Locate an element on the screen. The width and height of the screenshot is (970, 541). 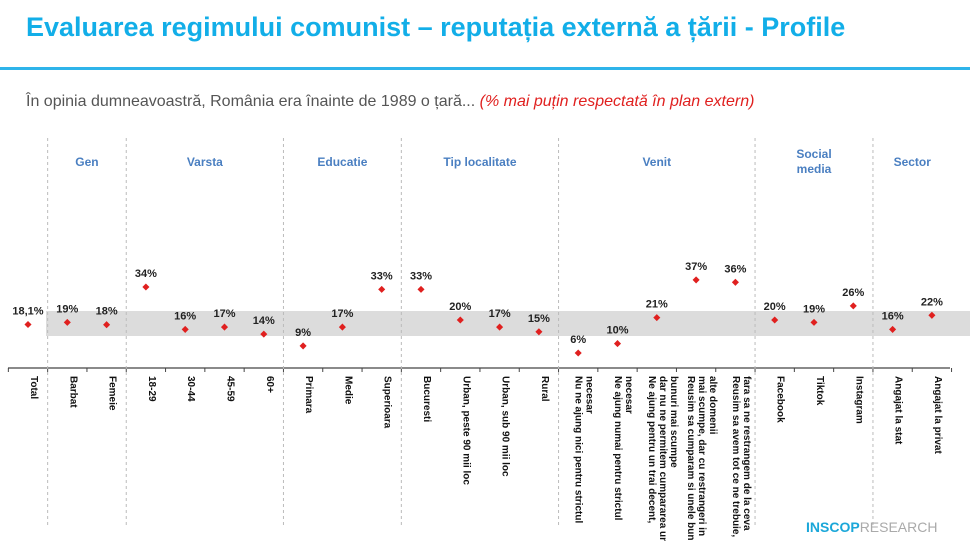
category-label: Angajat la stat is located at coordinates (898, 410).